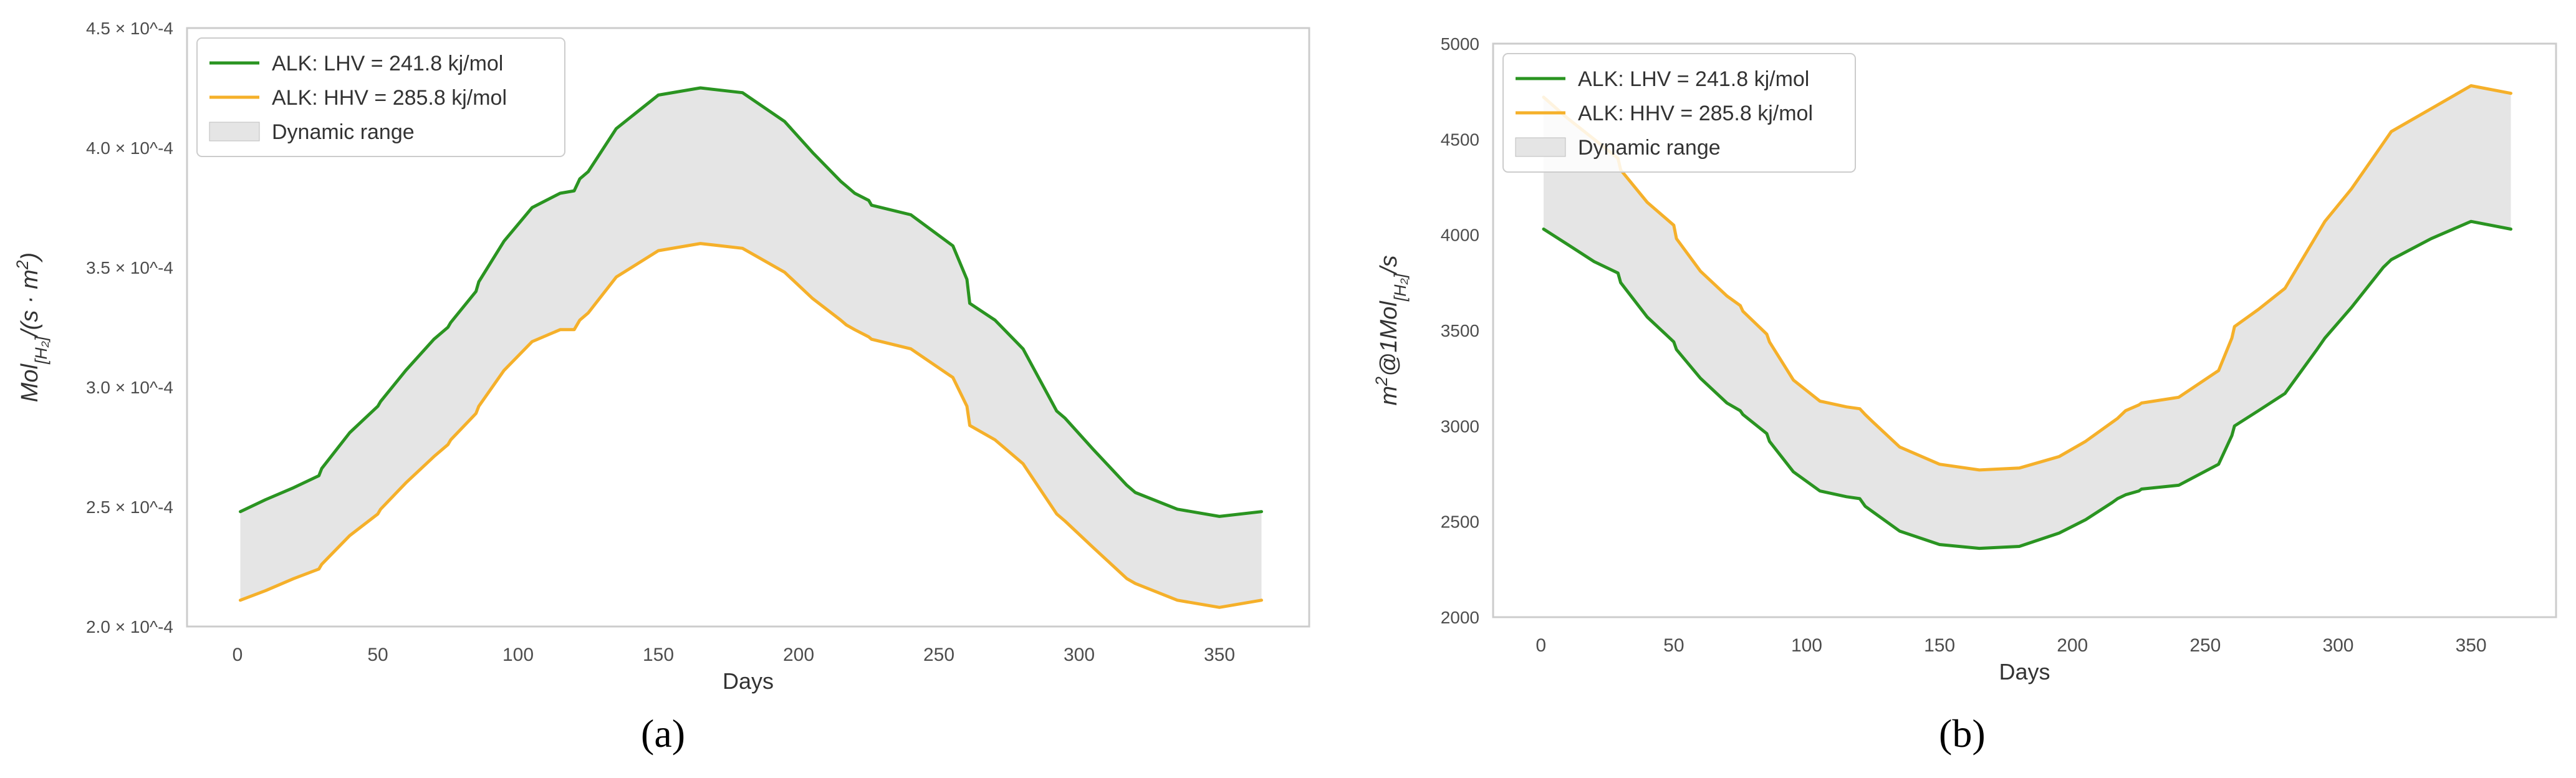 The image size is (2576, 778). Describe the element at coordinates (663, 733) in the screenshot. I see `panel-label-a: (a)` at that location.